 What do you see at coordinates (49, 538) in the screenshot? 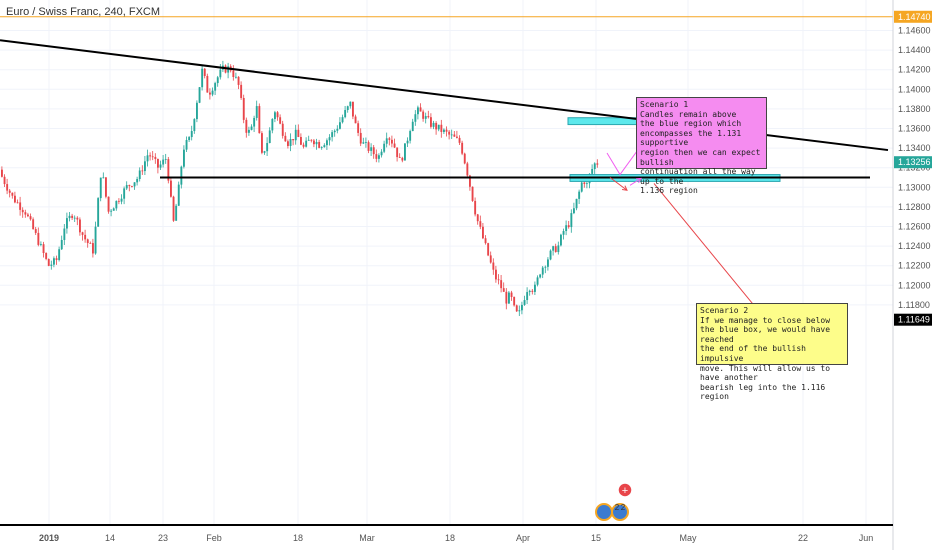
I see `x-tick-label: 2019` at bounding box center [49, 538].